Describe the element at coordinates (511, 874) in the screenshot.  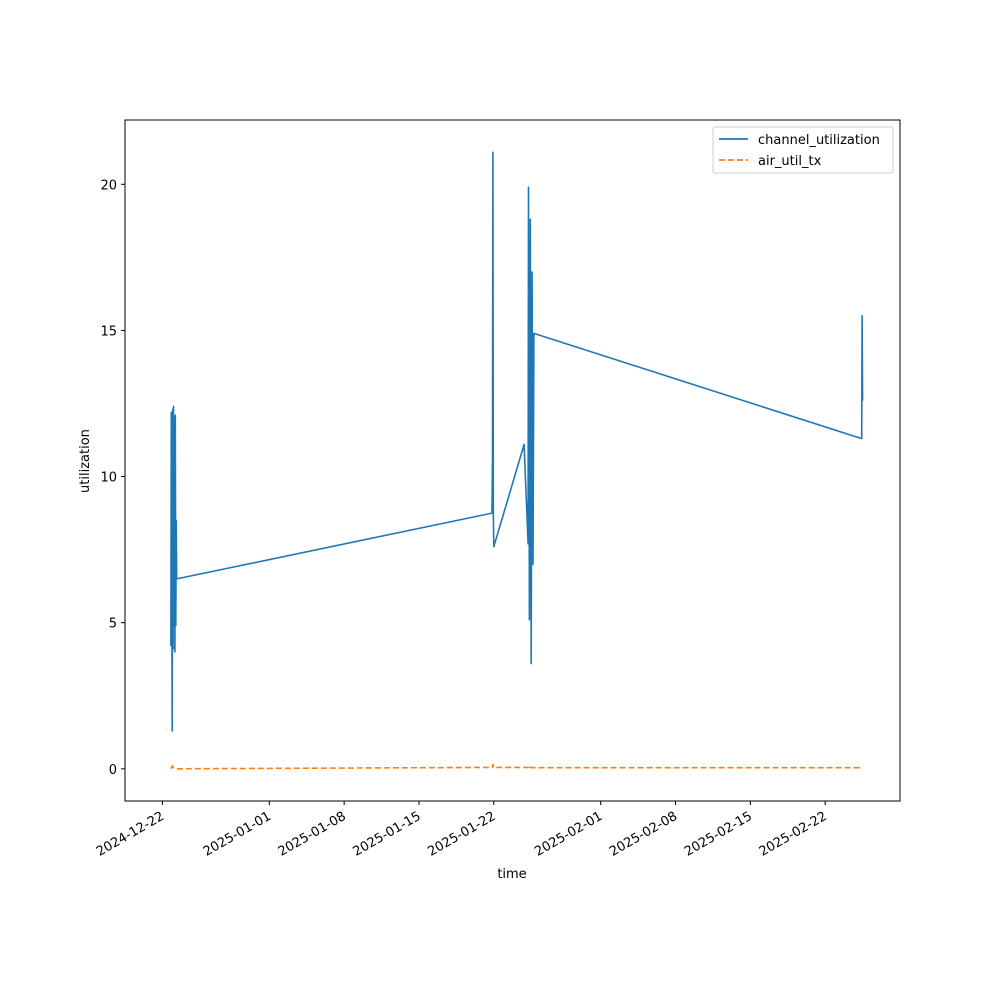
I see `x-axis-label: time` at that location.